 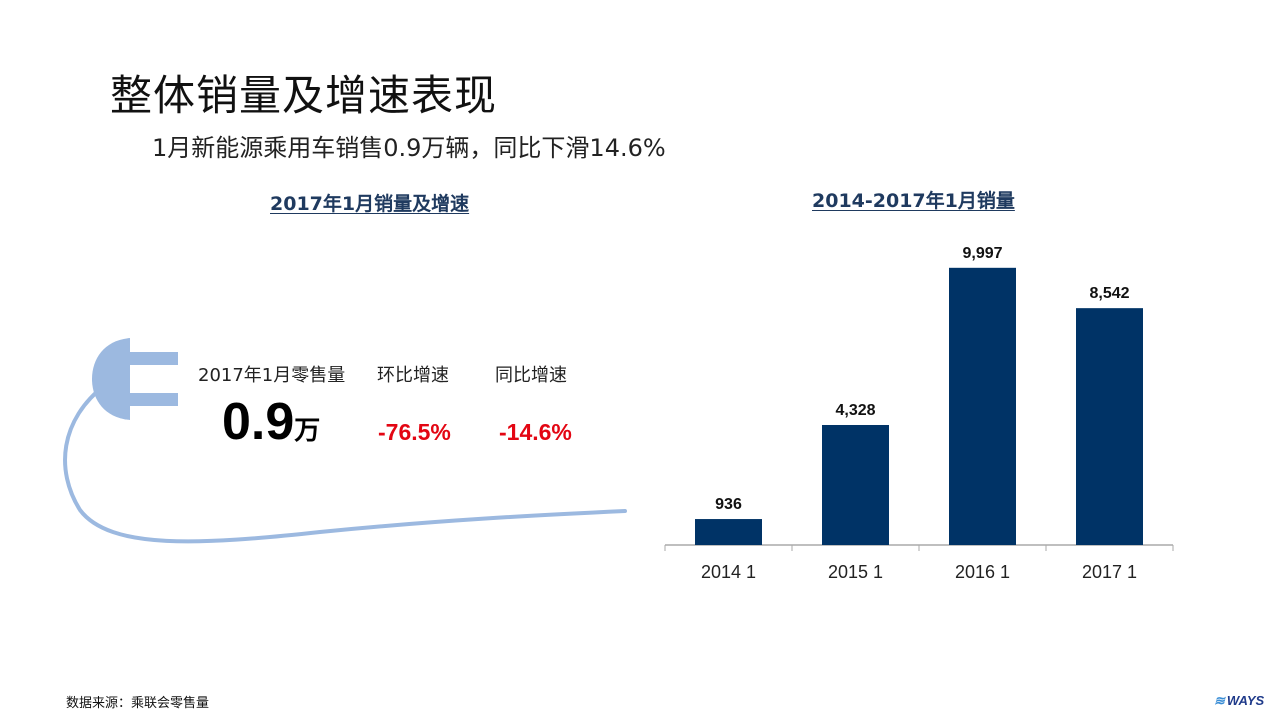 I want to click on data-source-note: 数据来源：乘联会零售量, so click(x=138, y=703).